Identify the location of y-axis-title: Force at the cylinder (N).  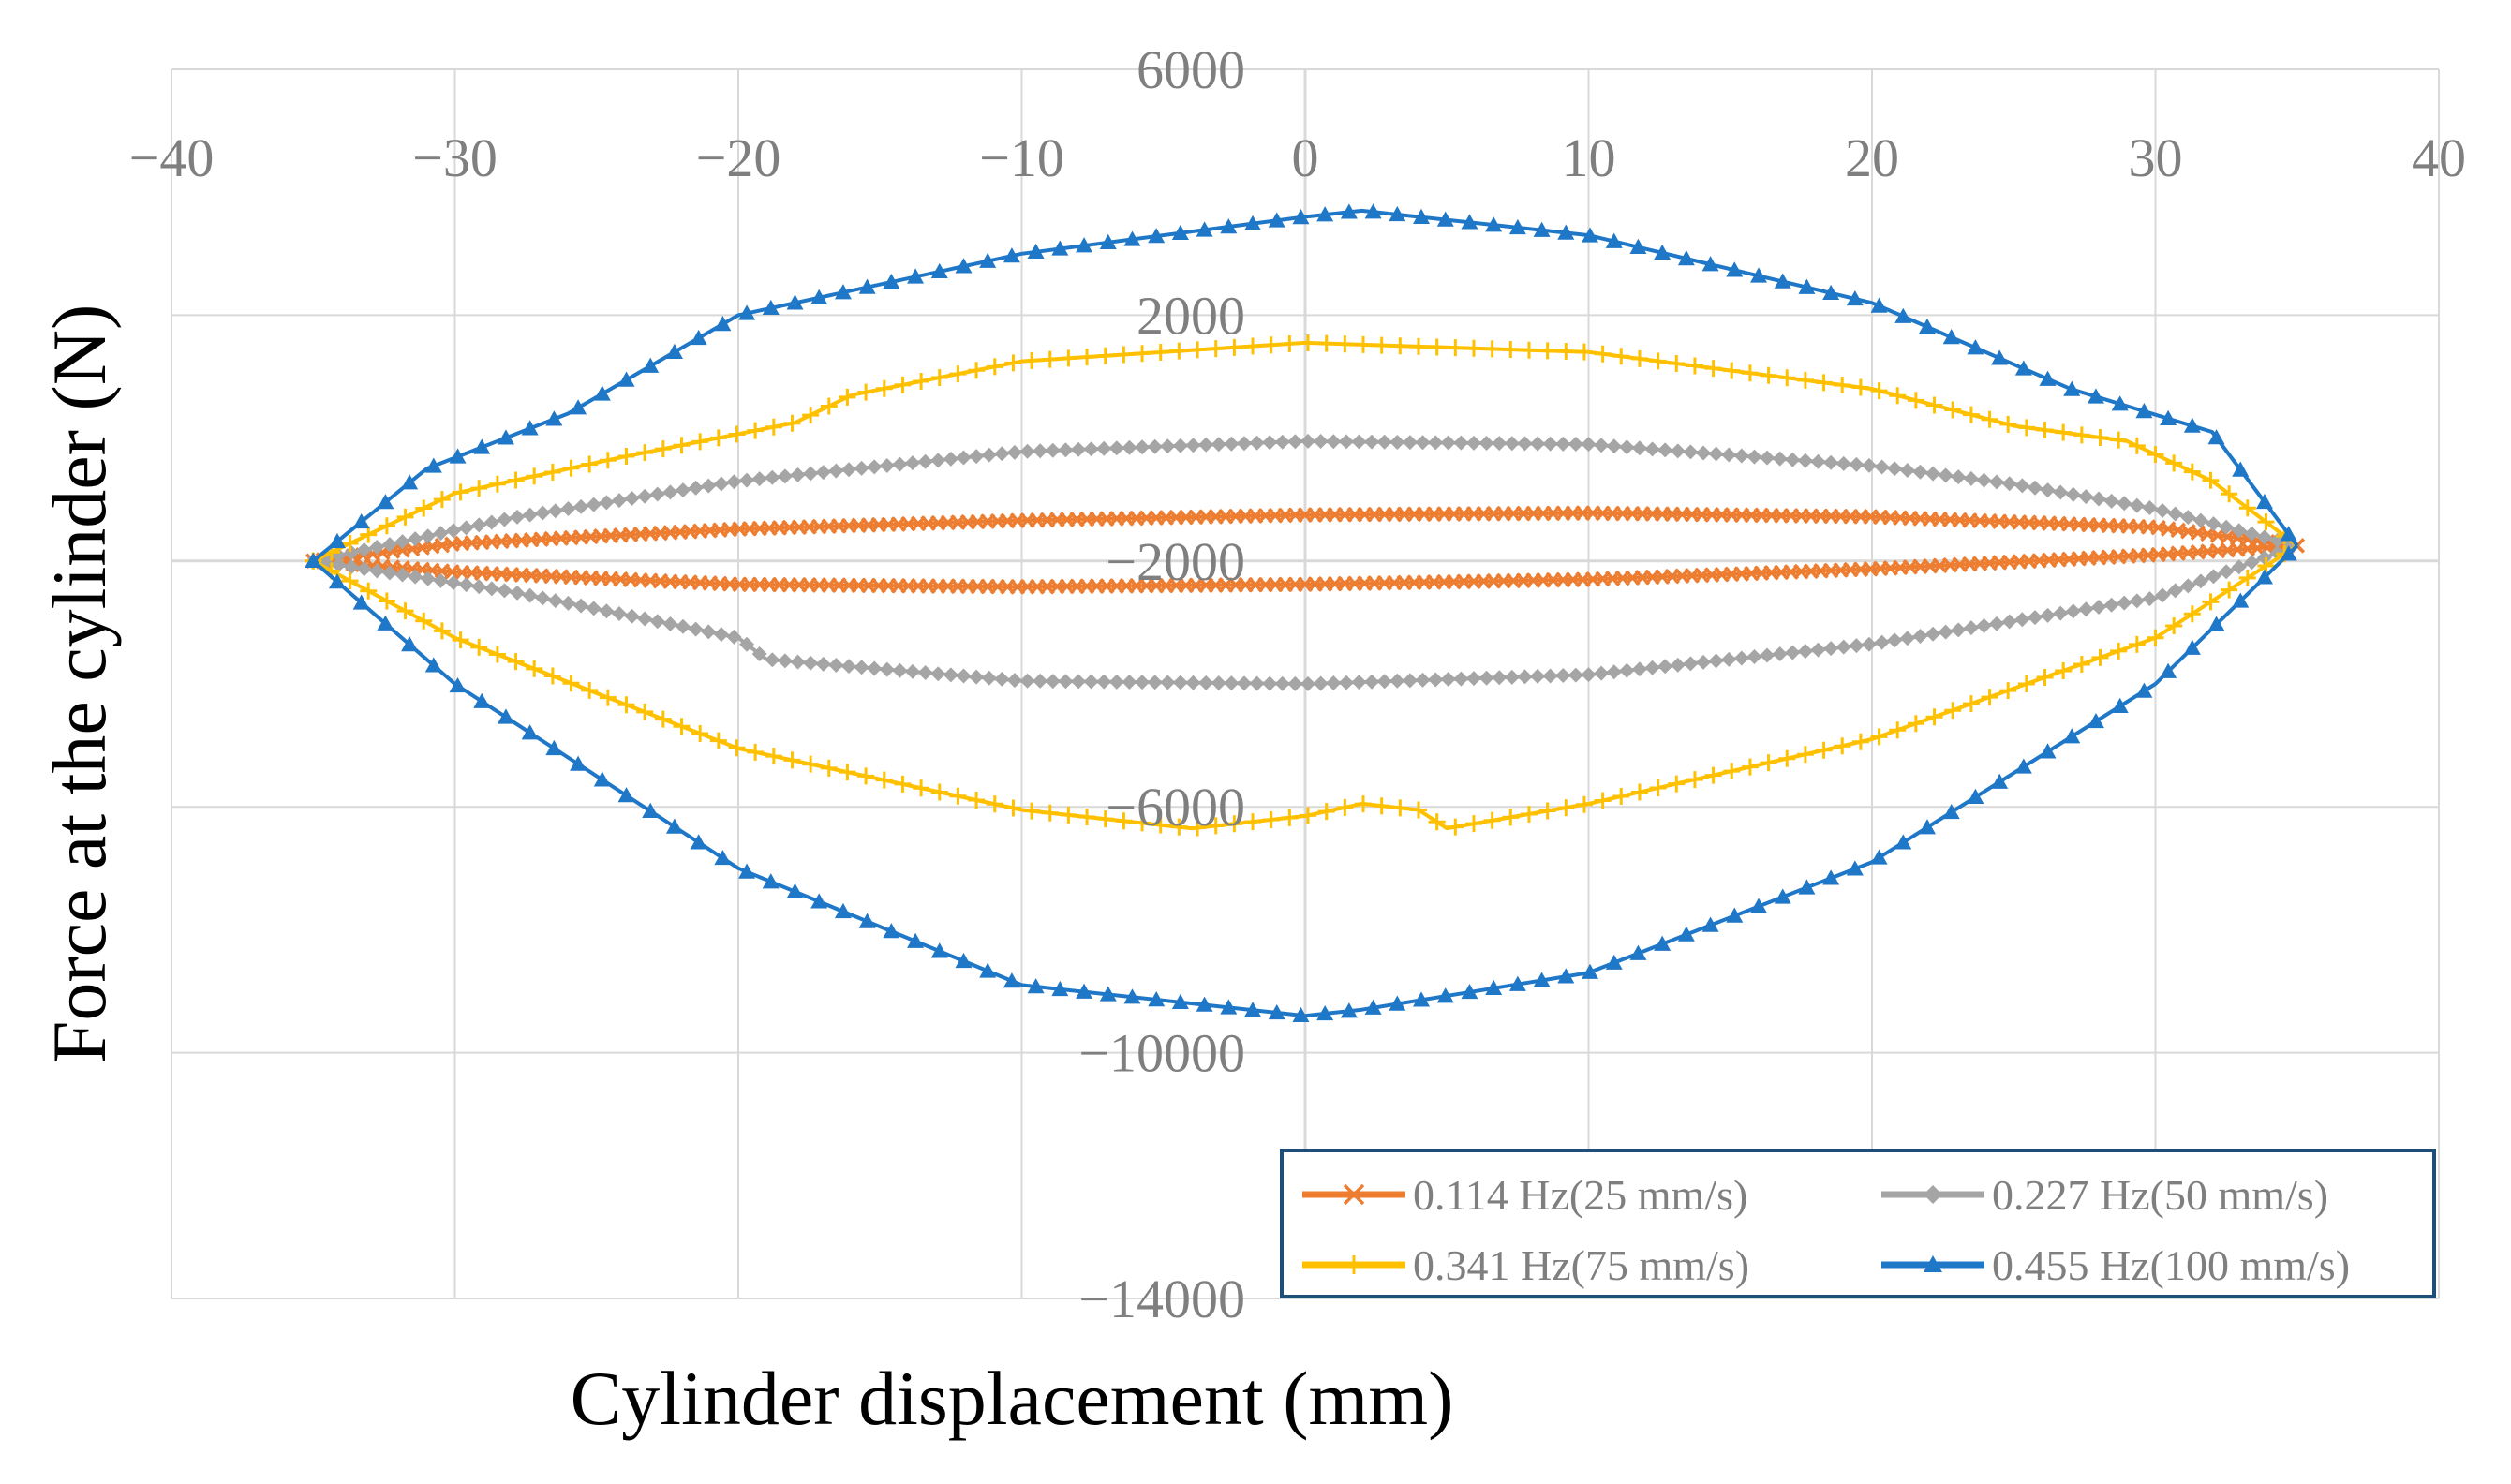
(79, 684).